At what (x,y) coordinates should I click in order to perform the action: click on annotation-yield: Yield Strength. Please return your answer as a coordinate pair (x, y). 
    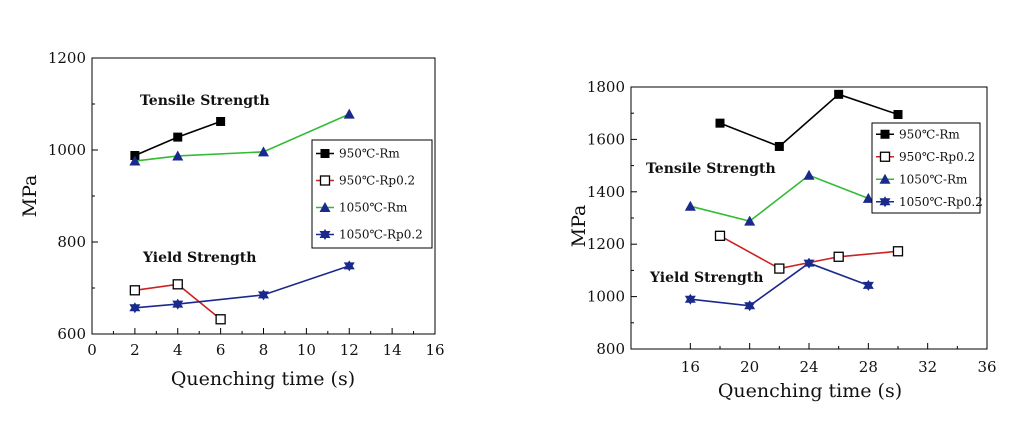
    Looking at the image, I should click on (706, 278).